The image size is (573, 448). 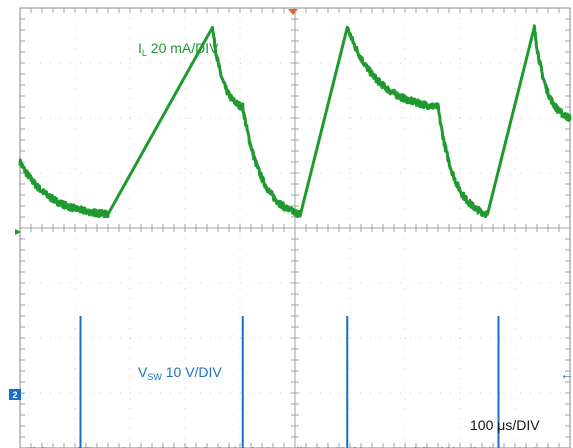 I want to click on il-series-label: IL 20 mA/DIV, so click(x=178, y=49).